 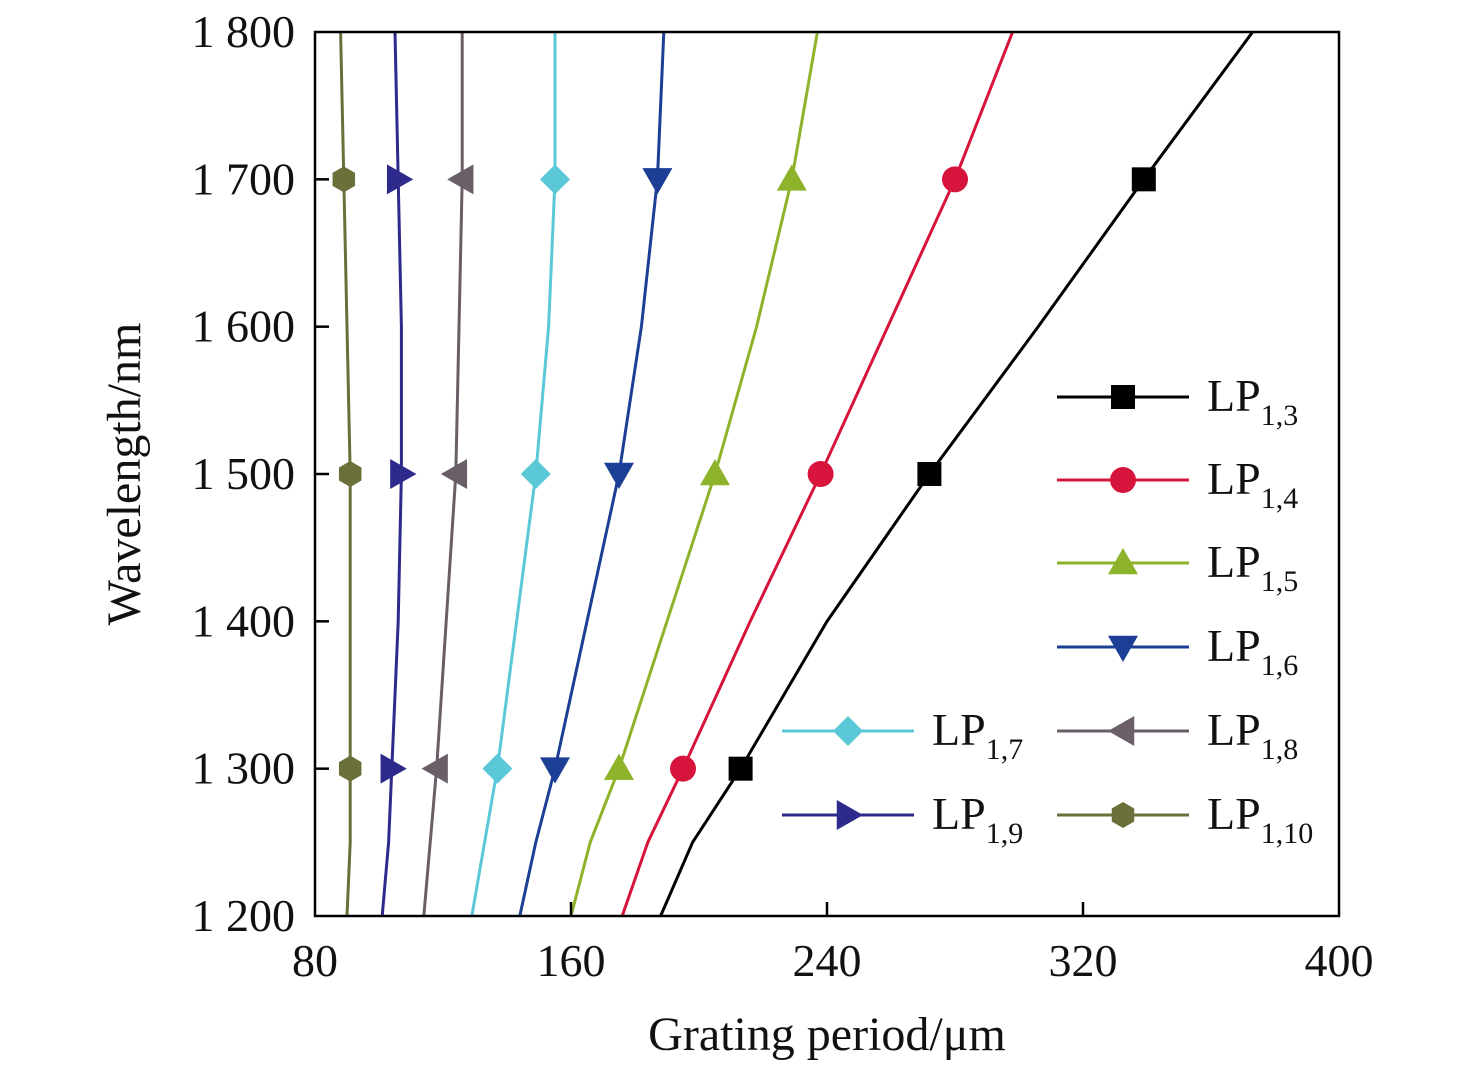 What do you see at coordinates (1177, 401) in the screenshot?
I see `legend-item: LP1,3` at bounding box center [1177, 401].